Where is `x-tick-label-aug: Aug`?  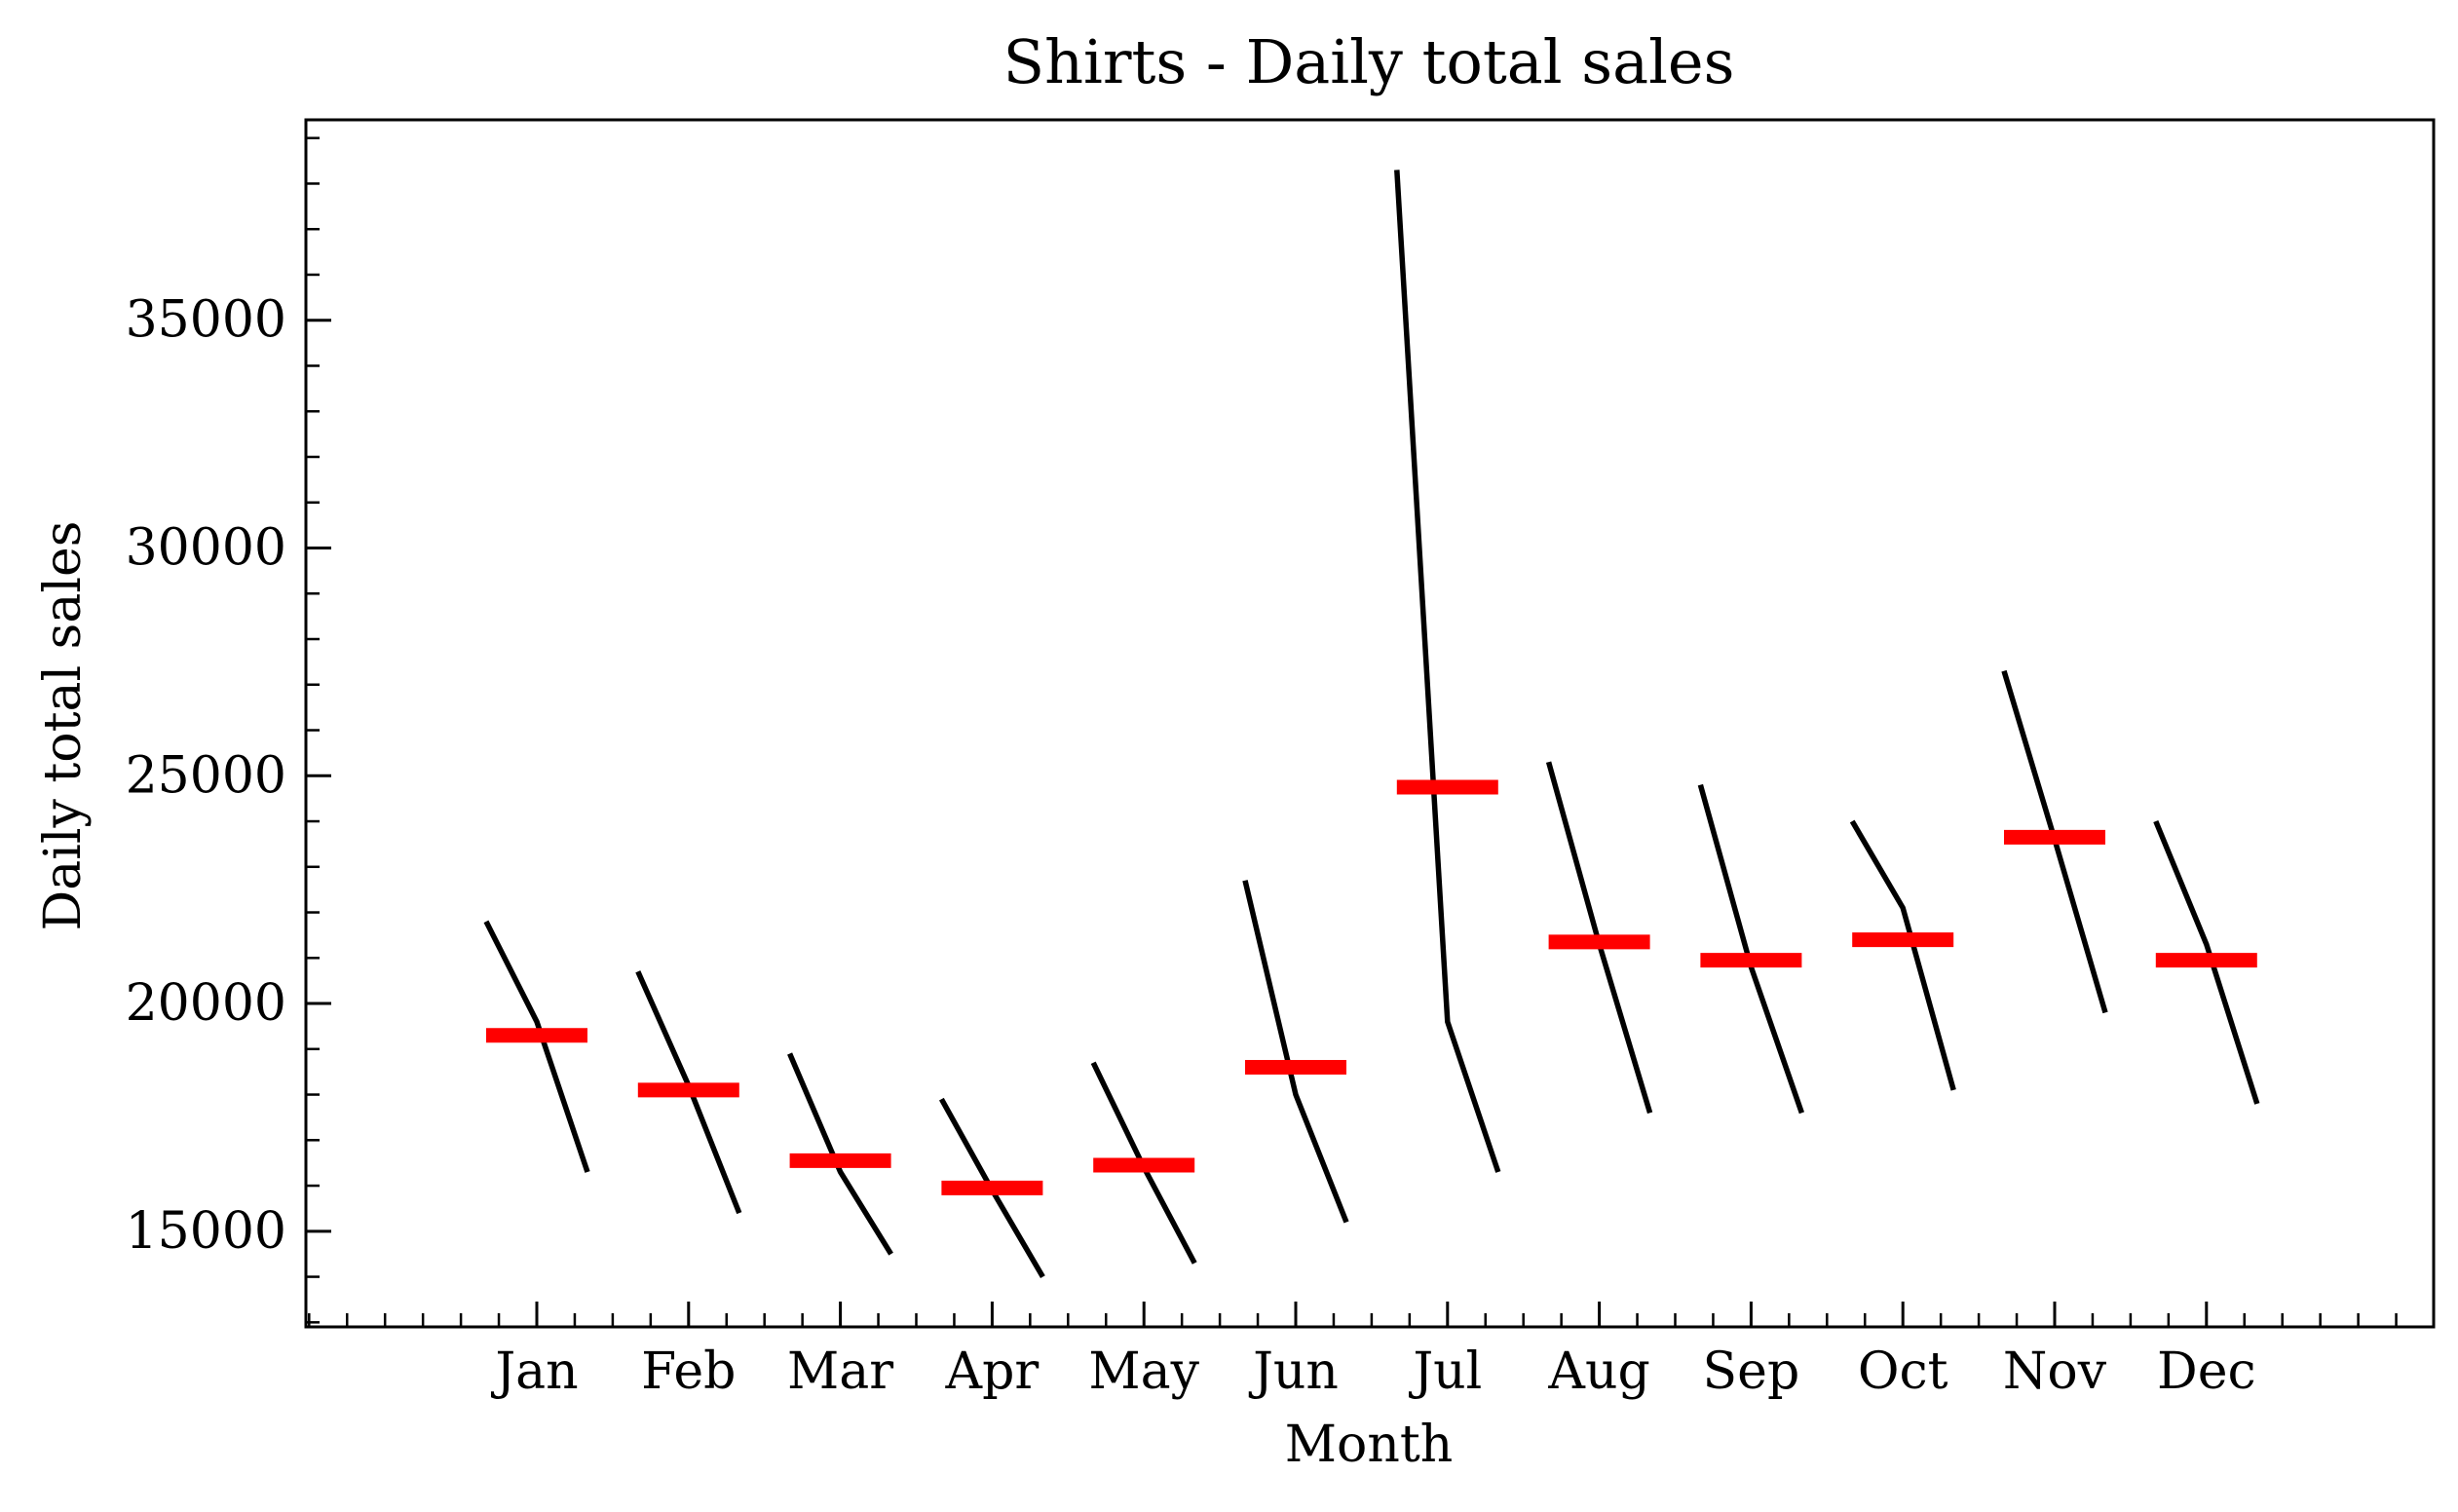 x-tick-label-aug: Aug is located at coordinates (1598, 1371).